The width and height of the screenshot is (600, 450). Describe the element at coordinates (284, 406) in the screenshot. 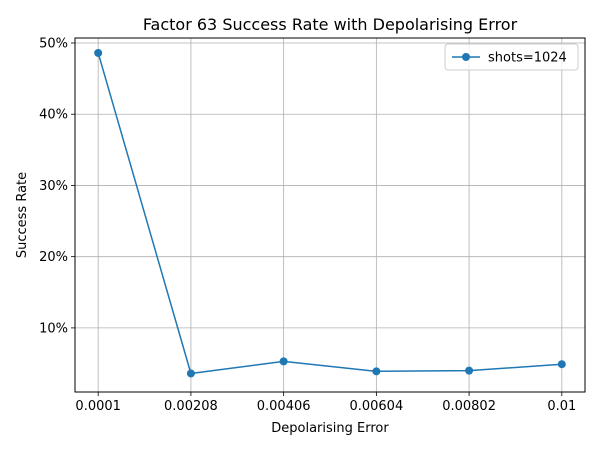

I see `x-tick-label: 0.00406` at that location.